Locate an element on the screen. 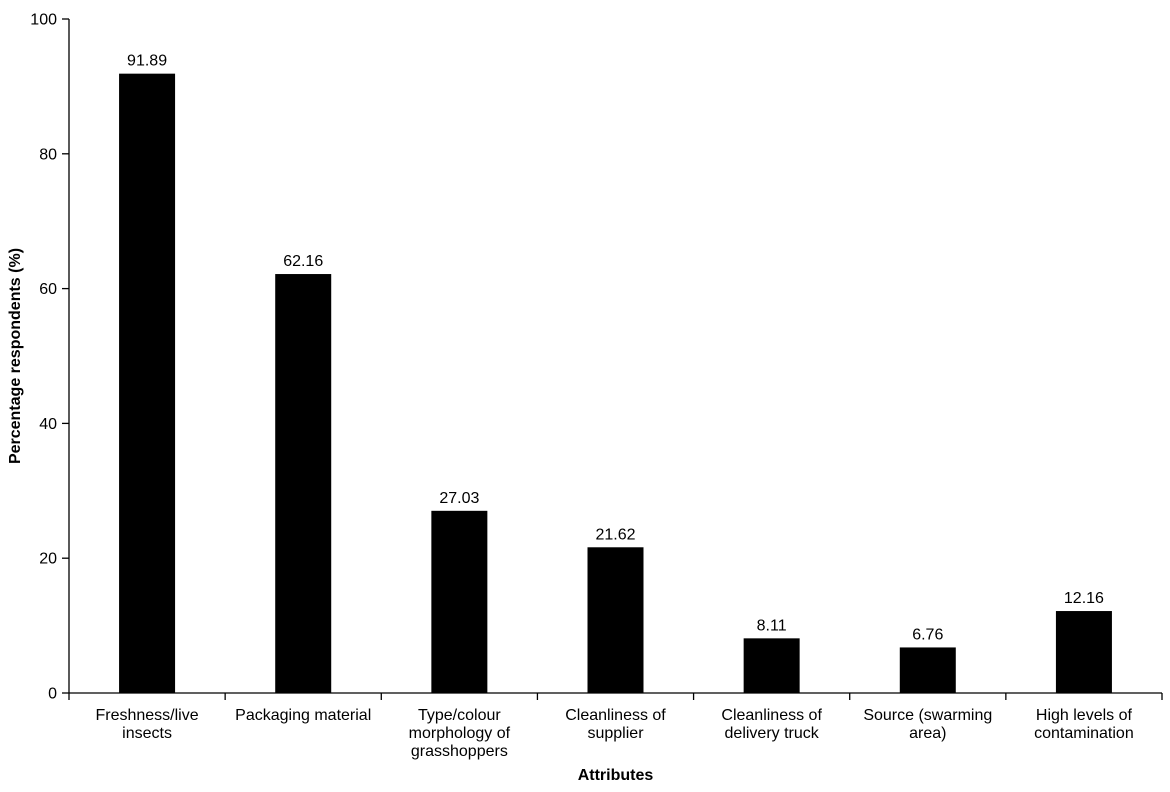 This screenshot has height=792, width=1170. category-label: Freshness/live insects is located at coordinates (146, 724).